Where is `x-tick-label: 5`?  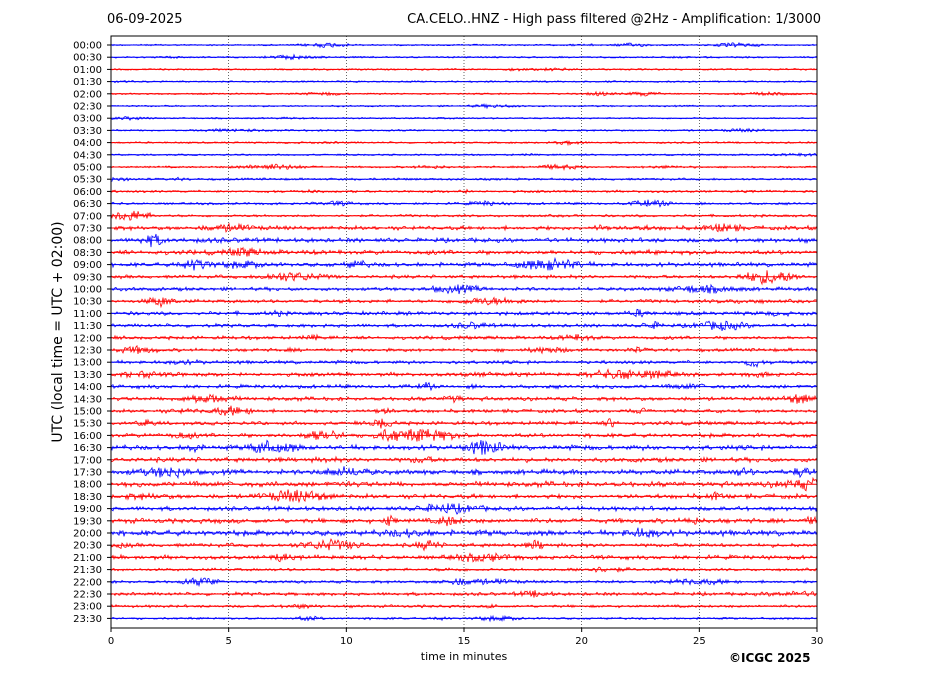 x-tick-label: 5 is located at coordinates (228, 641).